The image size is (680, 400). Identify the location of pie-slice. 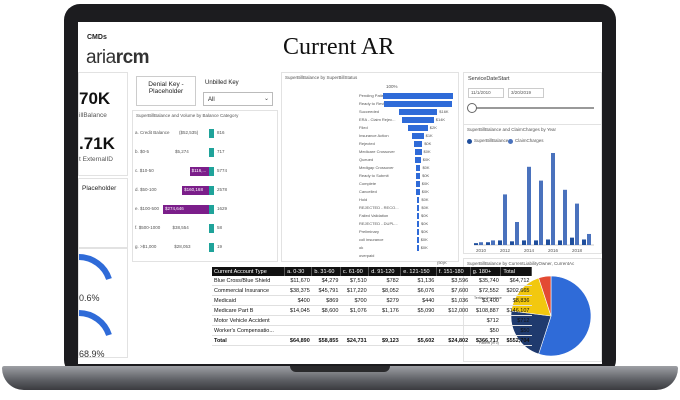
(565, 316).